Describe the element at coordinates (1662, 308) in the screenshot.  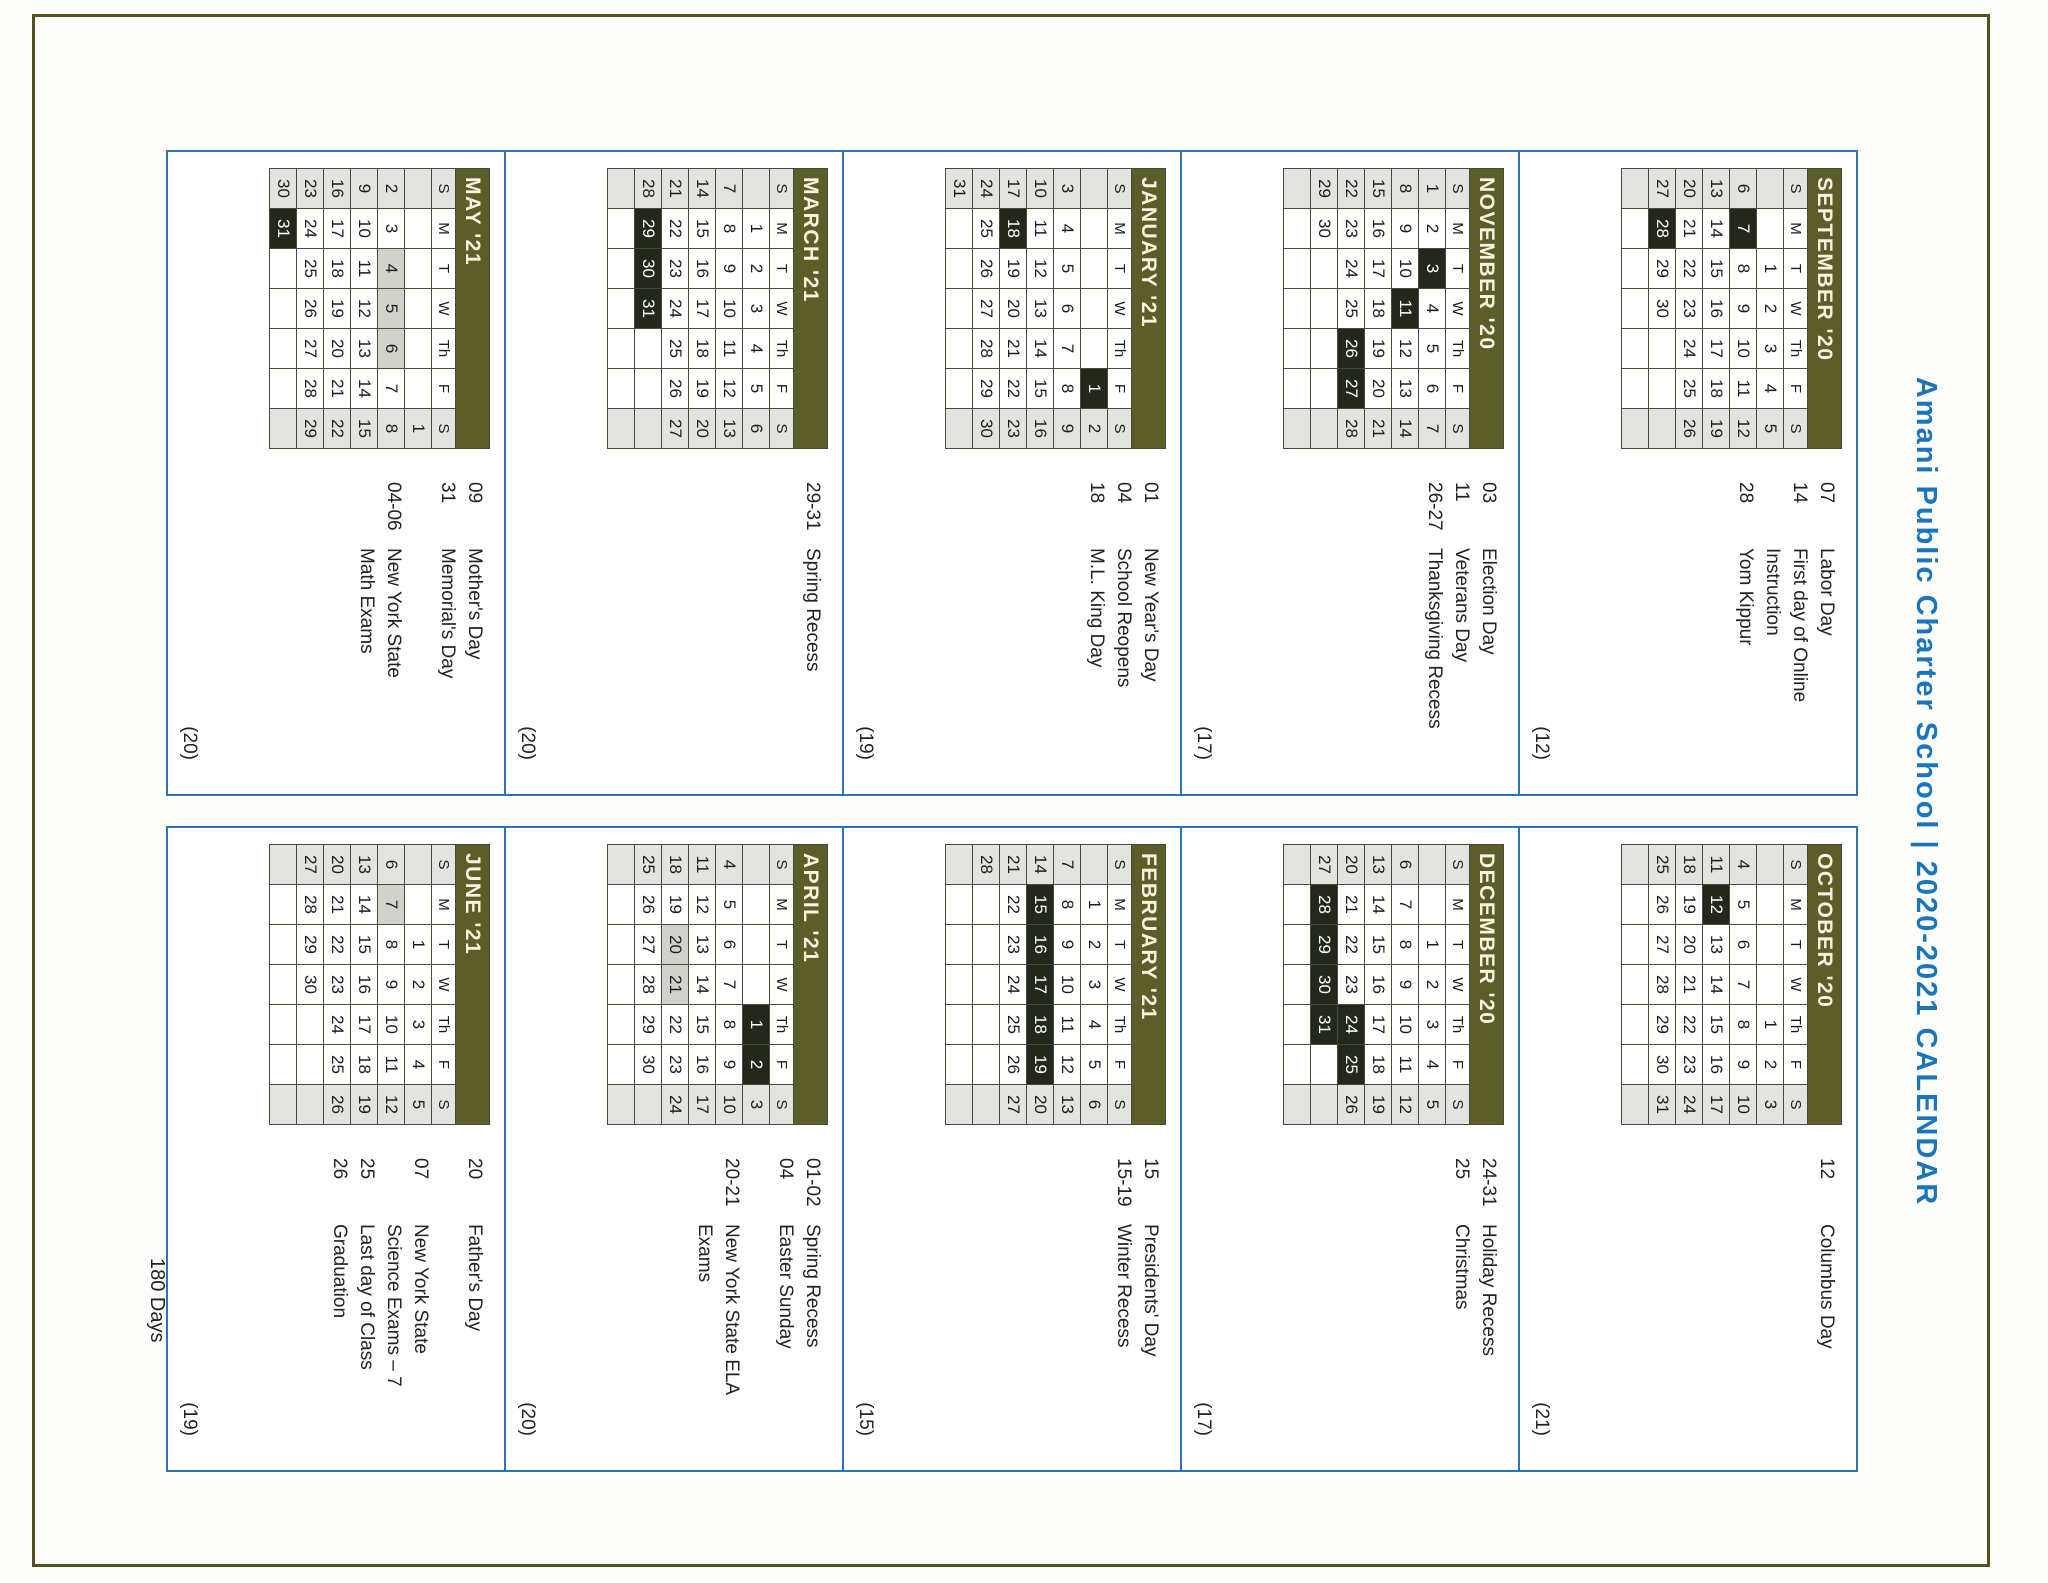
I see `day-cell: 30` at that location.